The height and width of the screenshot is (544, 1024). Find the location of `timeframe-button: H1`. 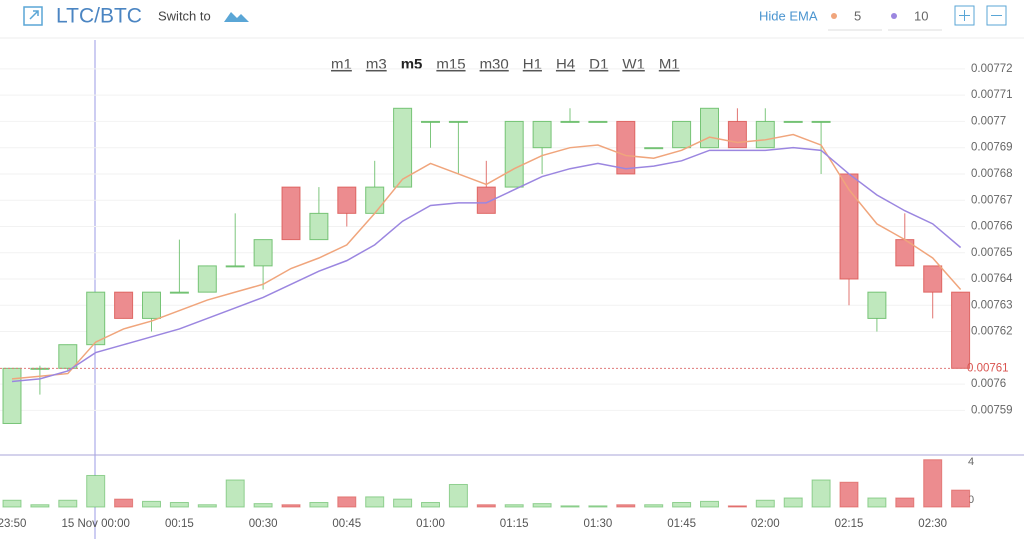

timeframe-button: H1 is located at coordinates (532, 64).